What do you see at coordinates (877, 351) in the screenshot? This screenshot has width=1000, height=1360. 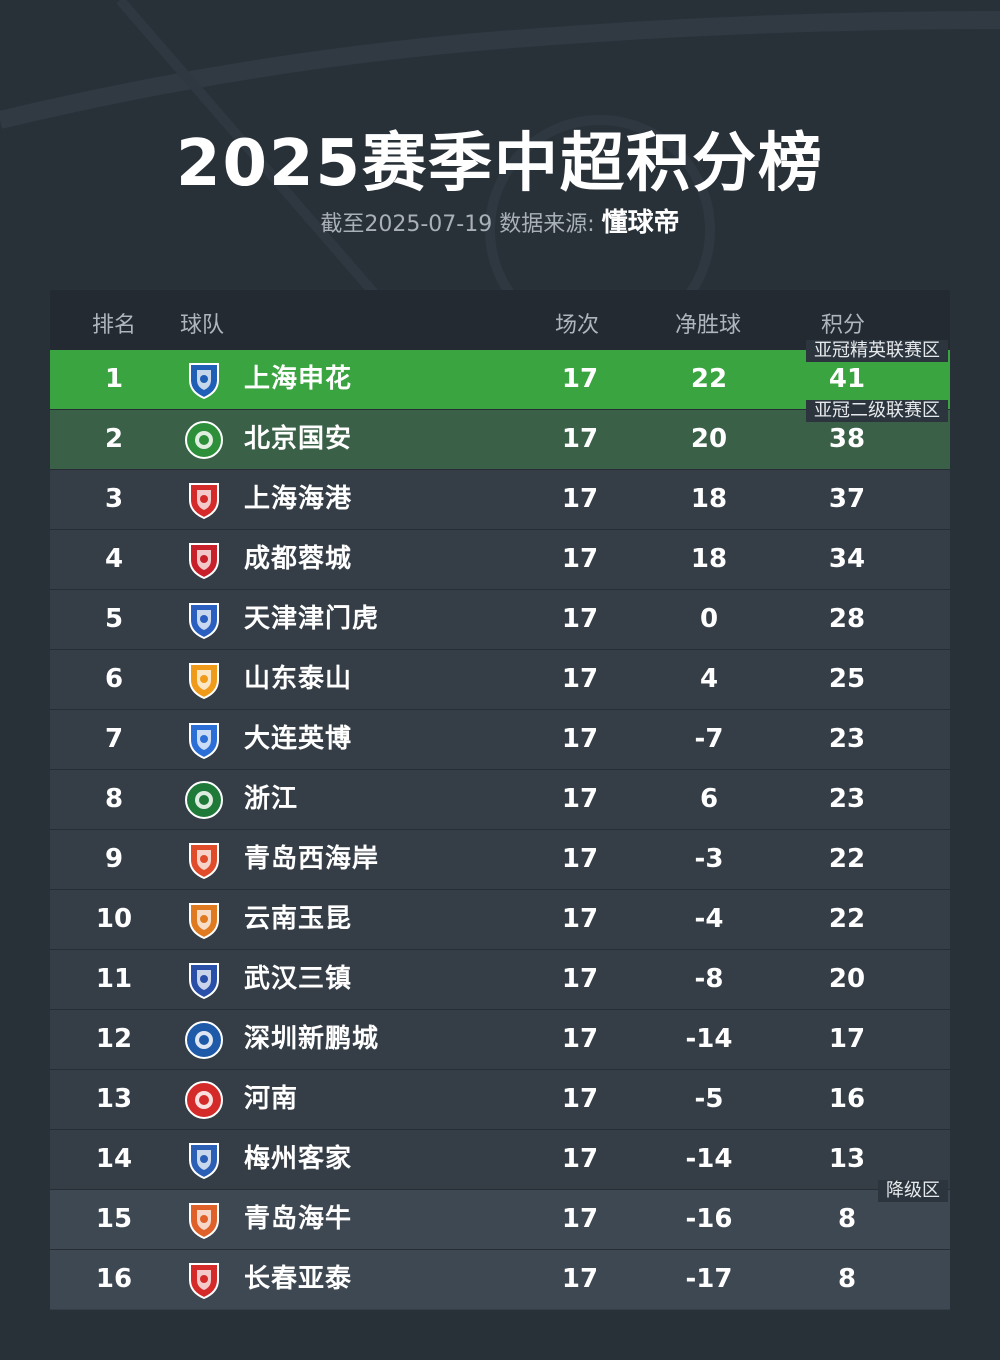 I see `zone-badge-acl-elite: 亚冠精英联赛区` at bounding box center [877, 351].